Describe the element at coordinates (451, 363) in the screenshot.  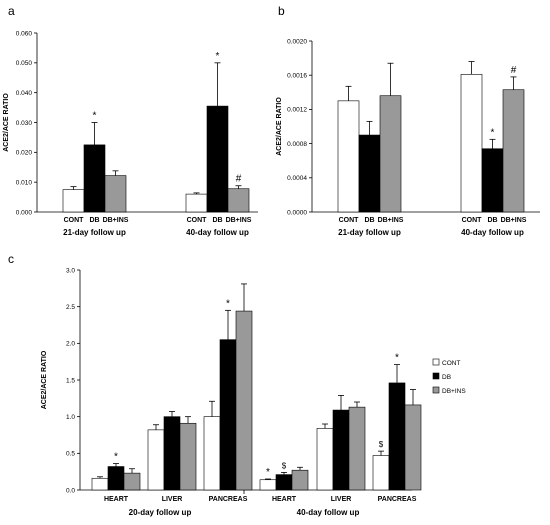
I see `panel-c-legend-label: CONT` at that location.